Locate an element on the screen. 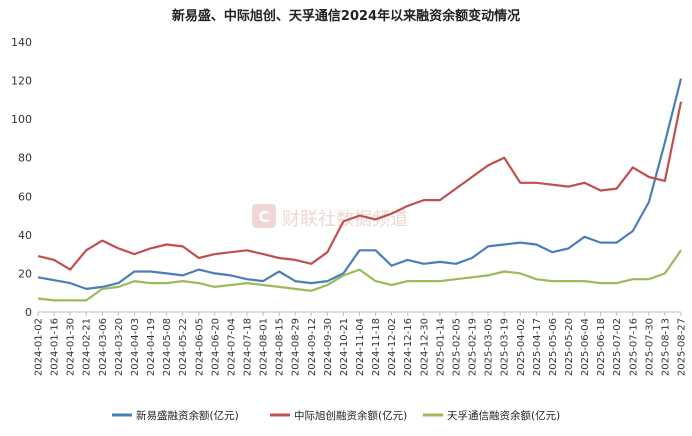 This screenshot has height=436, width=692. x-tick-label: 2025-03-19 is located at coordinates (505, 347).